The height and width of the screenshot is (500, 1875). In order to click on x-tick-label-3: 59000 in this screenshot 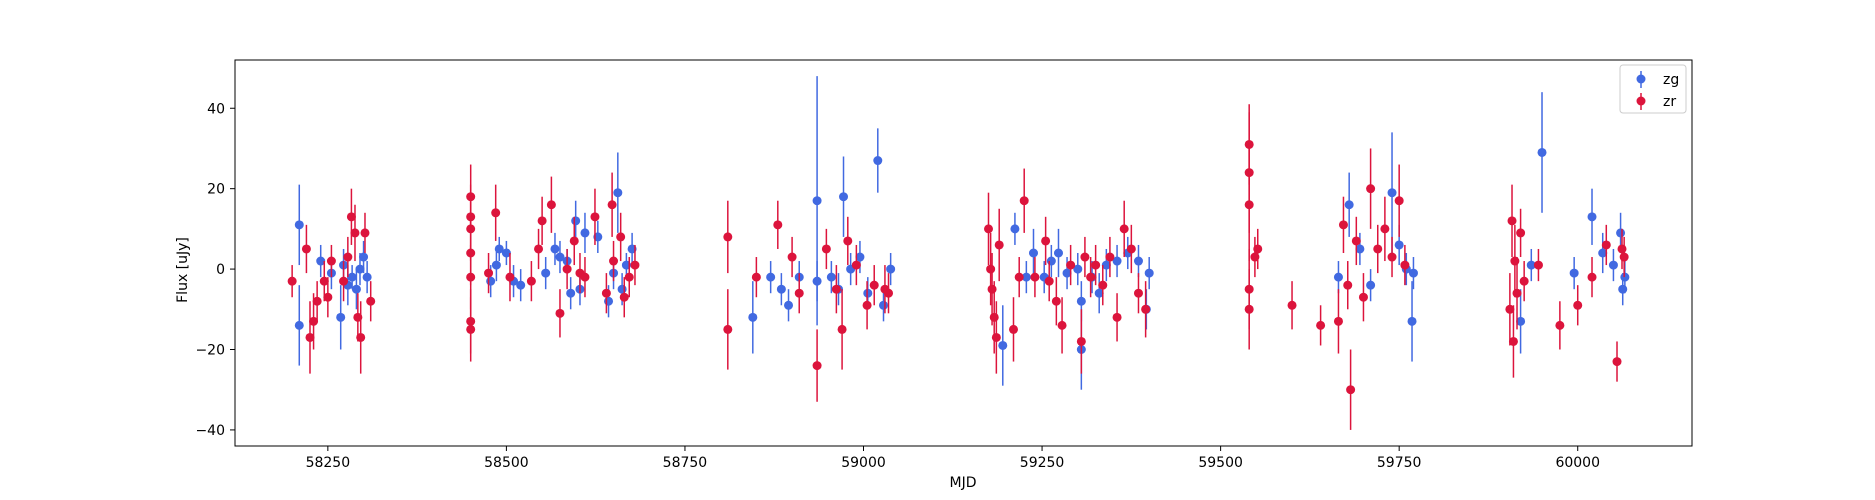, I will do `click(863, 463)`.